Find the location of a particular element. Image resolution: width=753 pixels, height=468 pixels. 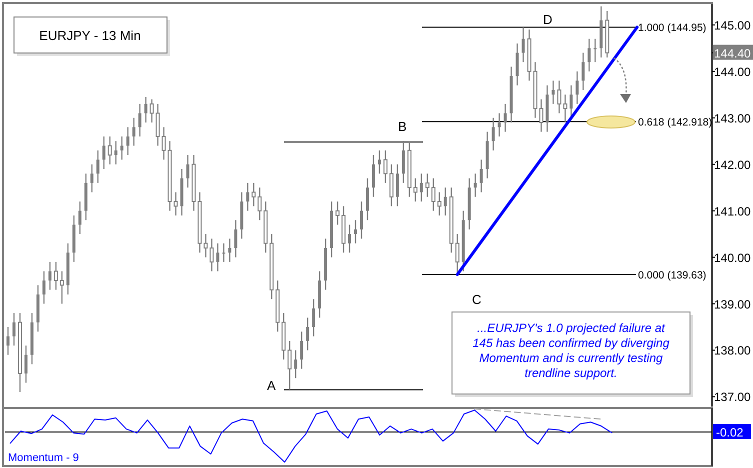

ref-line-label: 0.000 (139.63) is located at coordinates (672, 275).